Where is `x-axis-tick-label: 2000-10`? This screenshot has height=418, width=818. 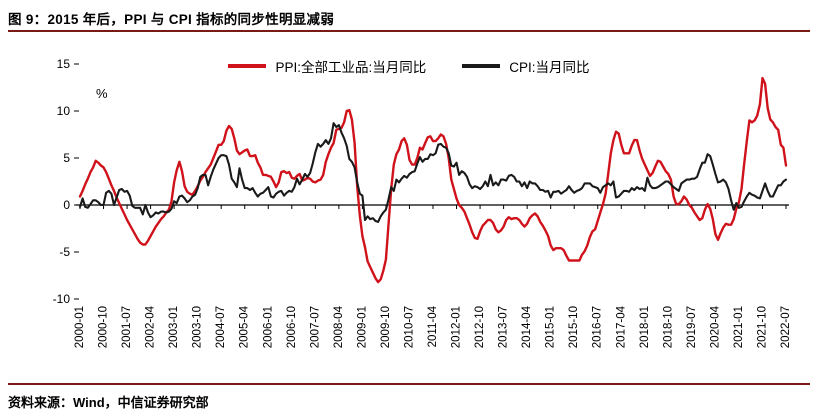 x-axis-tick-label: 2000-10 is located at coordinates (104, 327).